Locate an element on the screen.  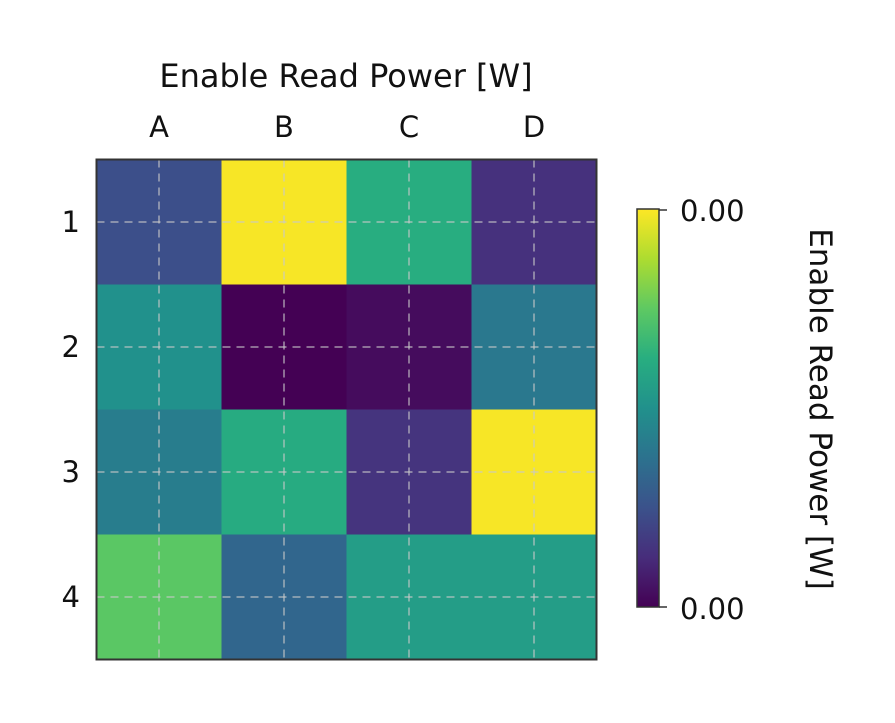
y-tick-labels: 1 2 3 4 is located at coordinates (71, 409).